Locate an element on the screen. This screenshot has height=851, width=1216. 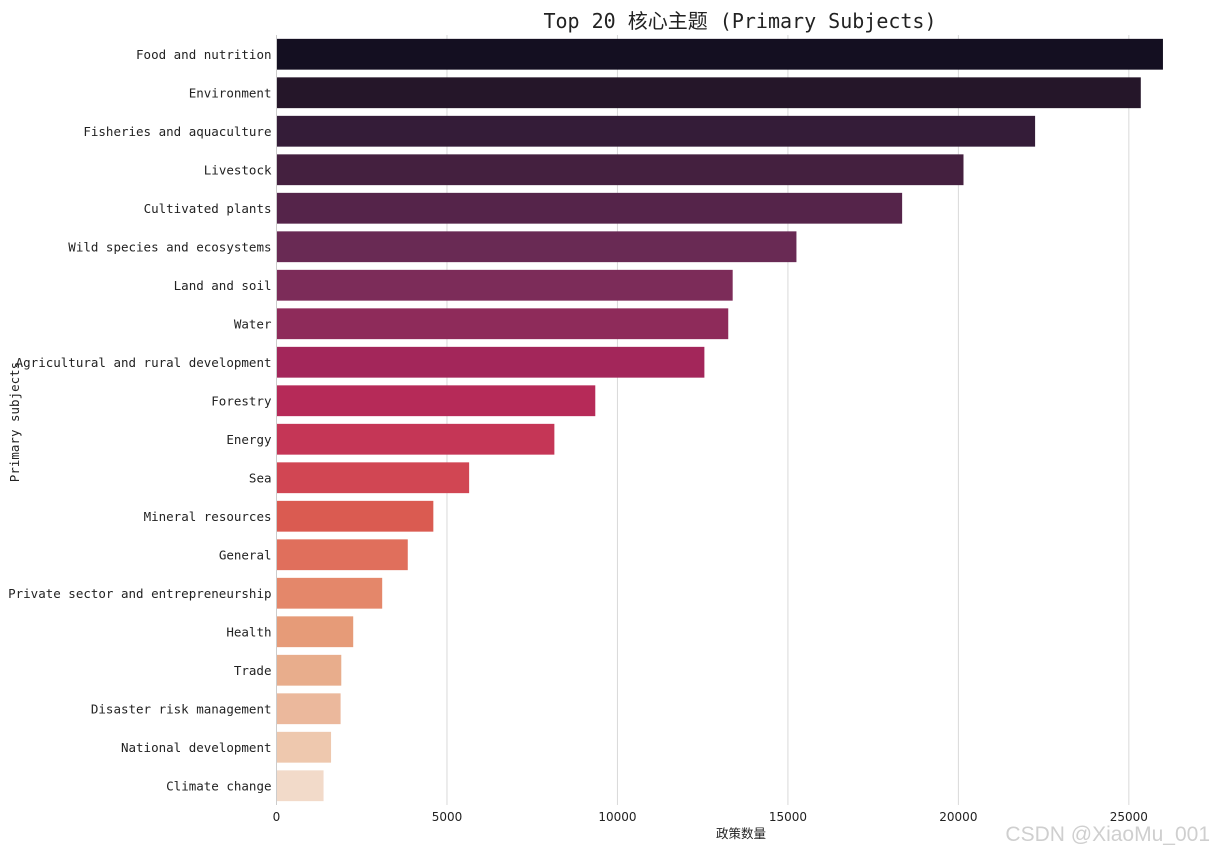
category-label: Private sector and entrepreneurship is located at coordinates (139, 593).